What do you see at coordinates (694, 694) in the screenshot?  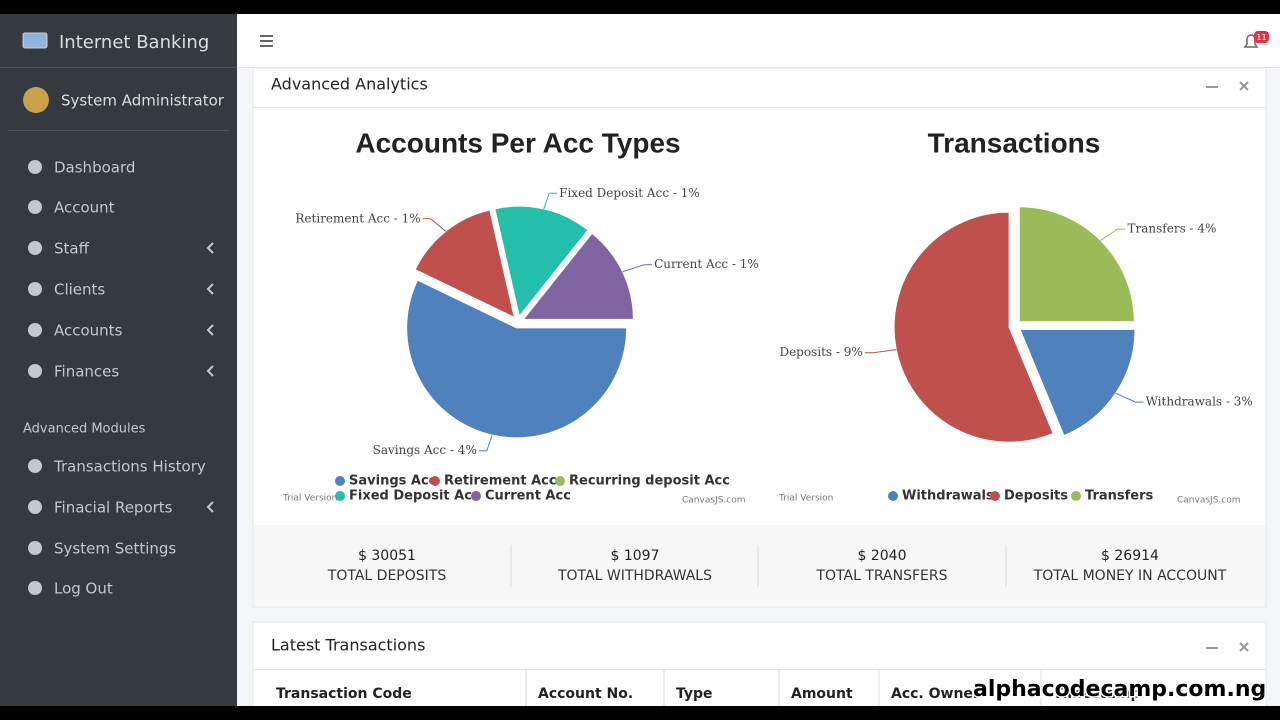 I see `column-header: Type` at bounding box center [694, 694].